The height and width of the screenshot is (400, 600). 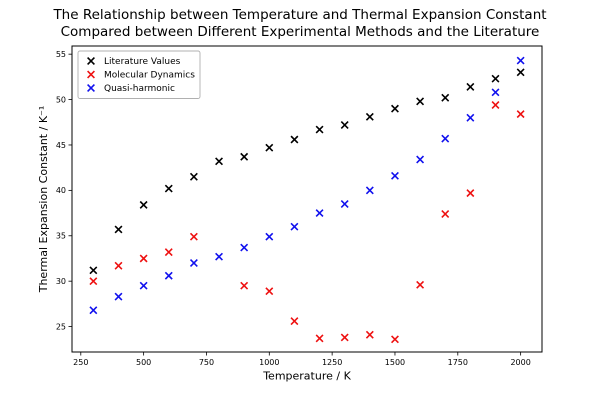 I want to click on x-tick-label: 2000, so click(x=520, y=362).